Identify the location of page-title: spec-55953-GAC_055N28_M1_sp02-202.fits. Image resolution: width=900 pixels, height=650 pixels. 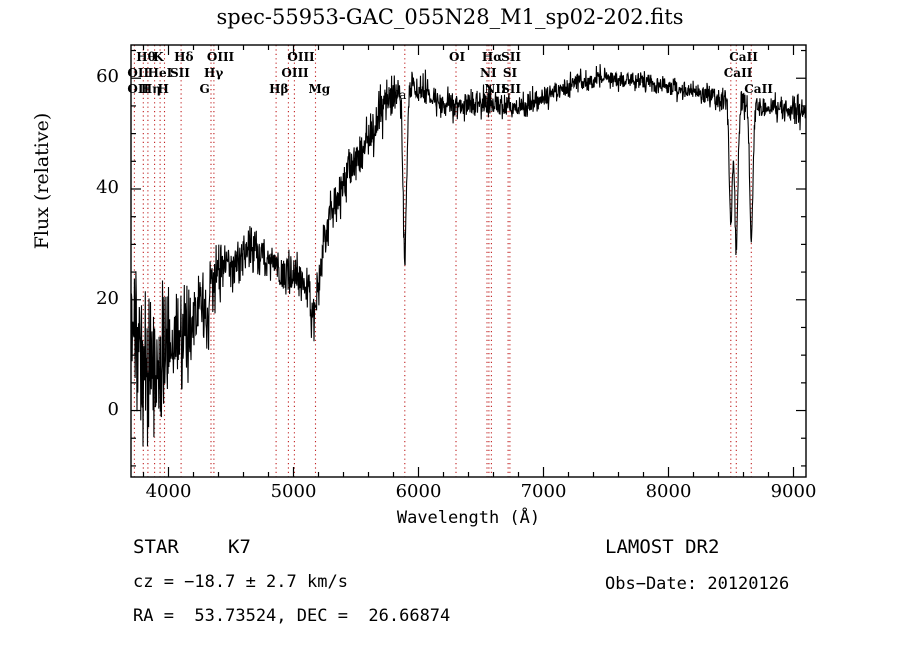
(450, 17).